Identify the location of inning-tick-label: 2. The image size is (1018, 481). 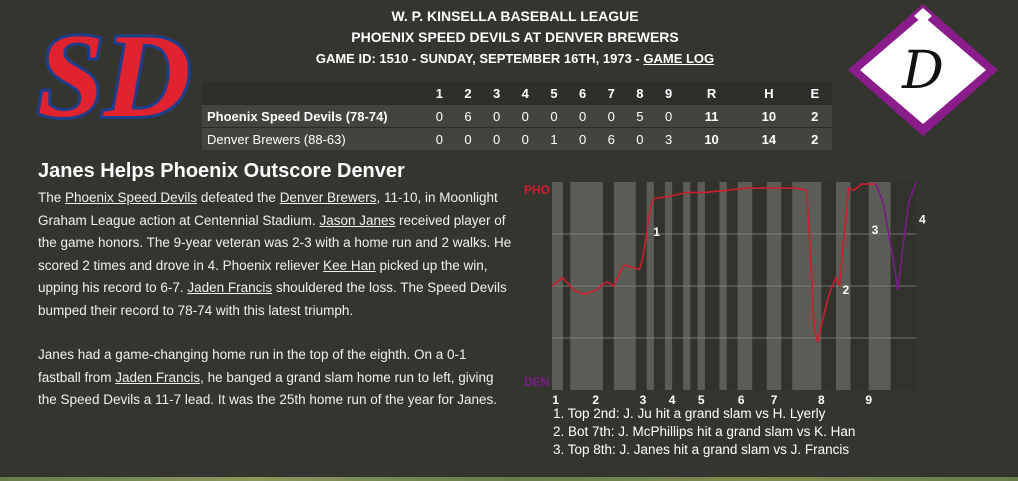
(595, 398).